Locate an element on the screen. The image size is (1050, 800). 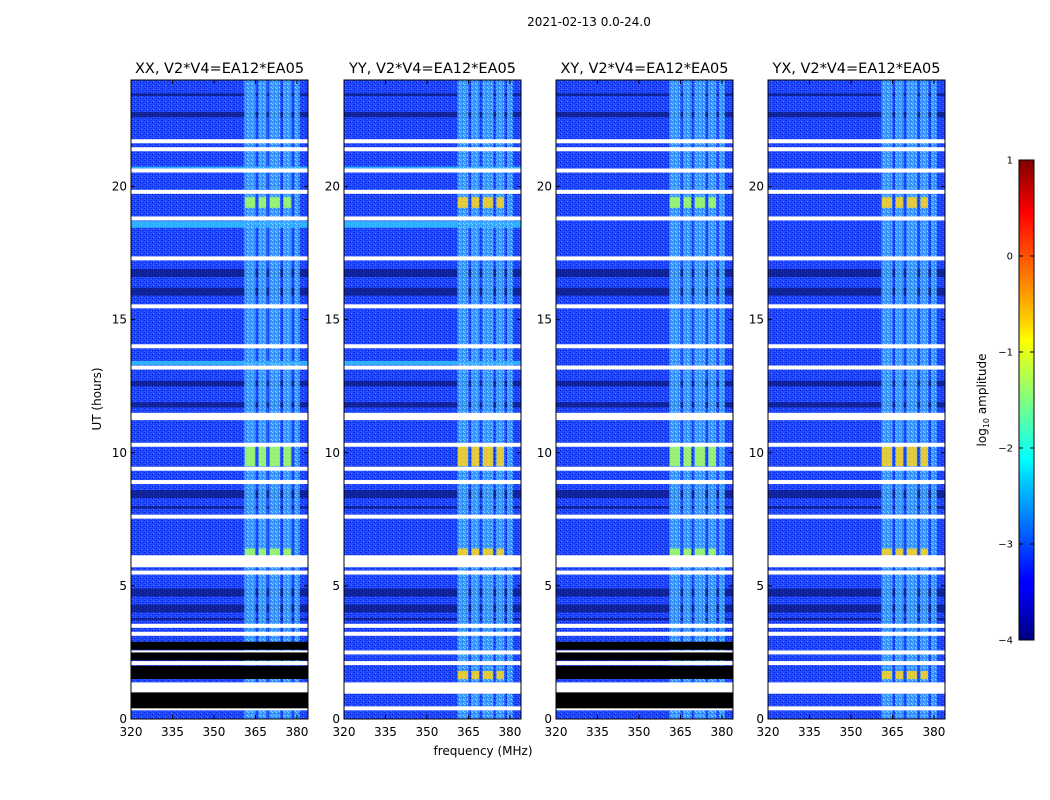
background-noise is located at coordinates (856, 399).